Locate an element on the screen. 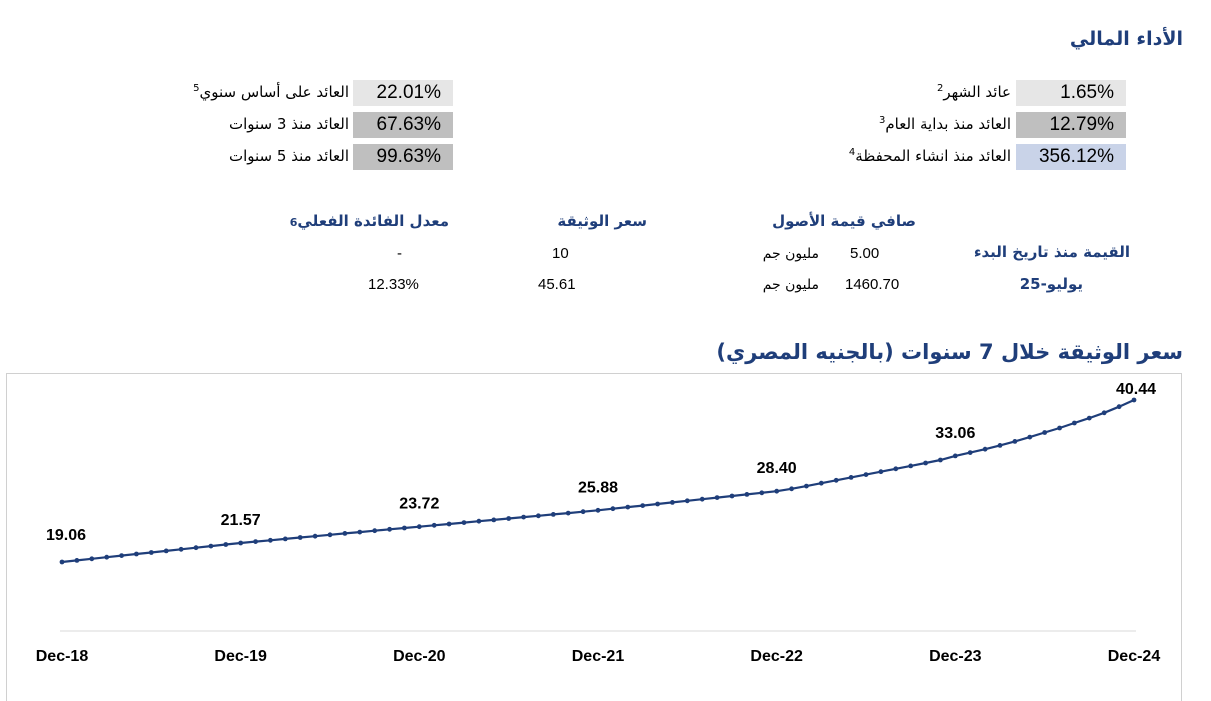  return-3y-label: العائد منذ 3 سنوات is located at coordinates (288, 124).